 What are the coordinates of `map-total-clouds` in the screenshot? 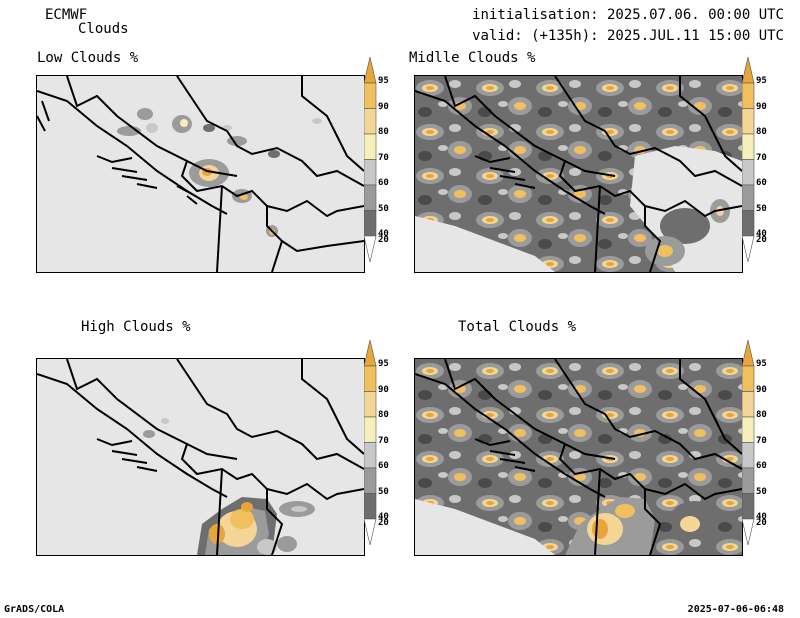 It's located at (578, 457).